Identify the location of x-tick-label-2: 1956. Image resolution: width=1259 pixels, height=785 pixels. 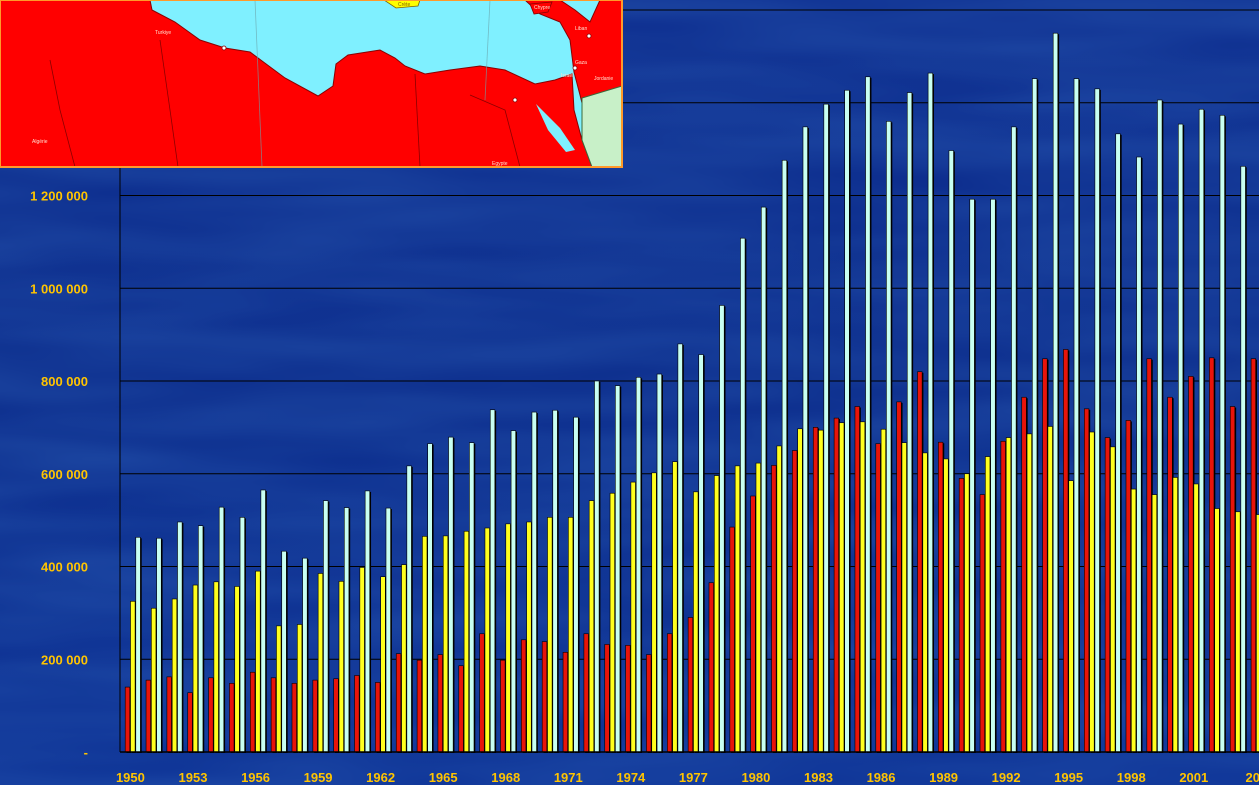
(255, 777).